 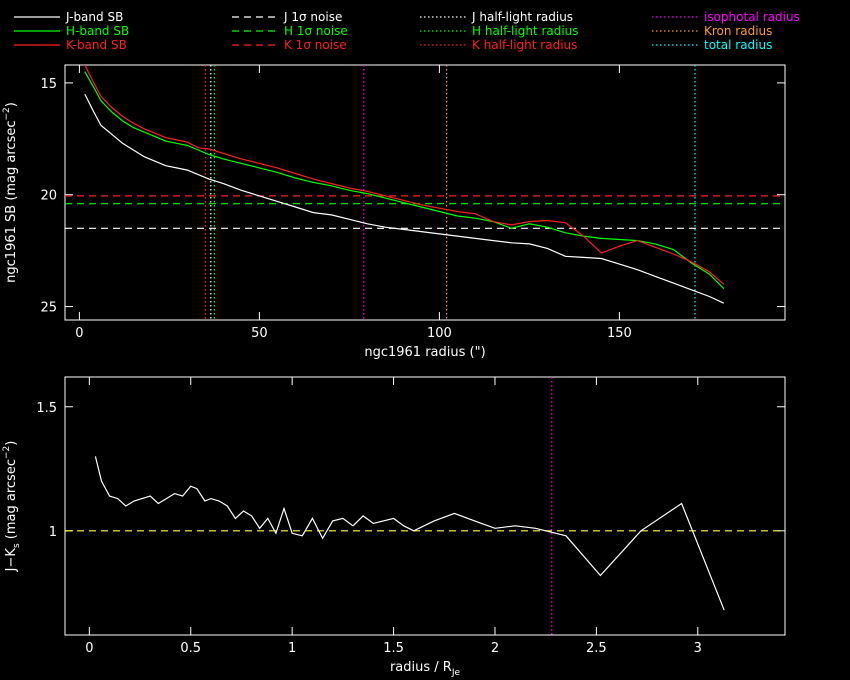 I want to click on y-axis-label-1: J−Ks (mag arcsec−2), so click(x=12, y=507).